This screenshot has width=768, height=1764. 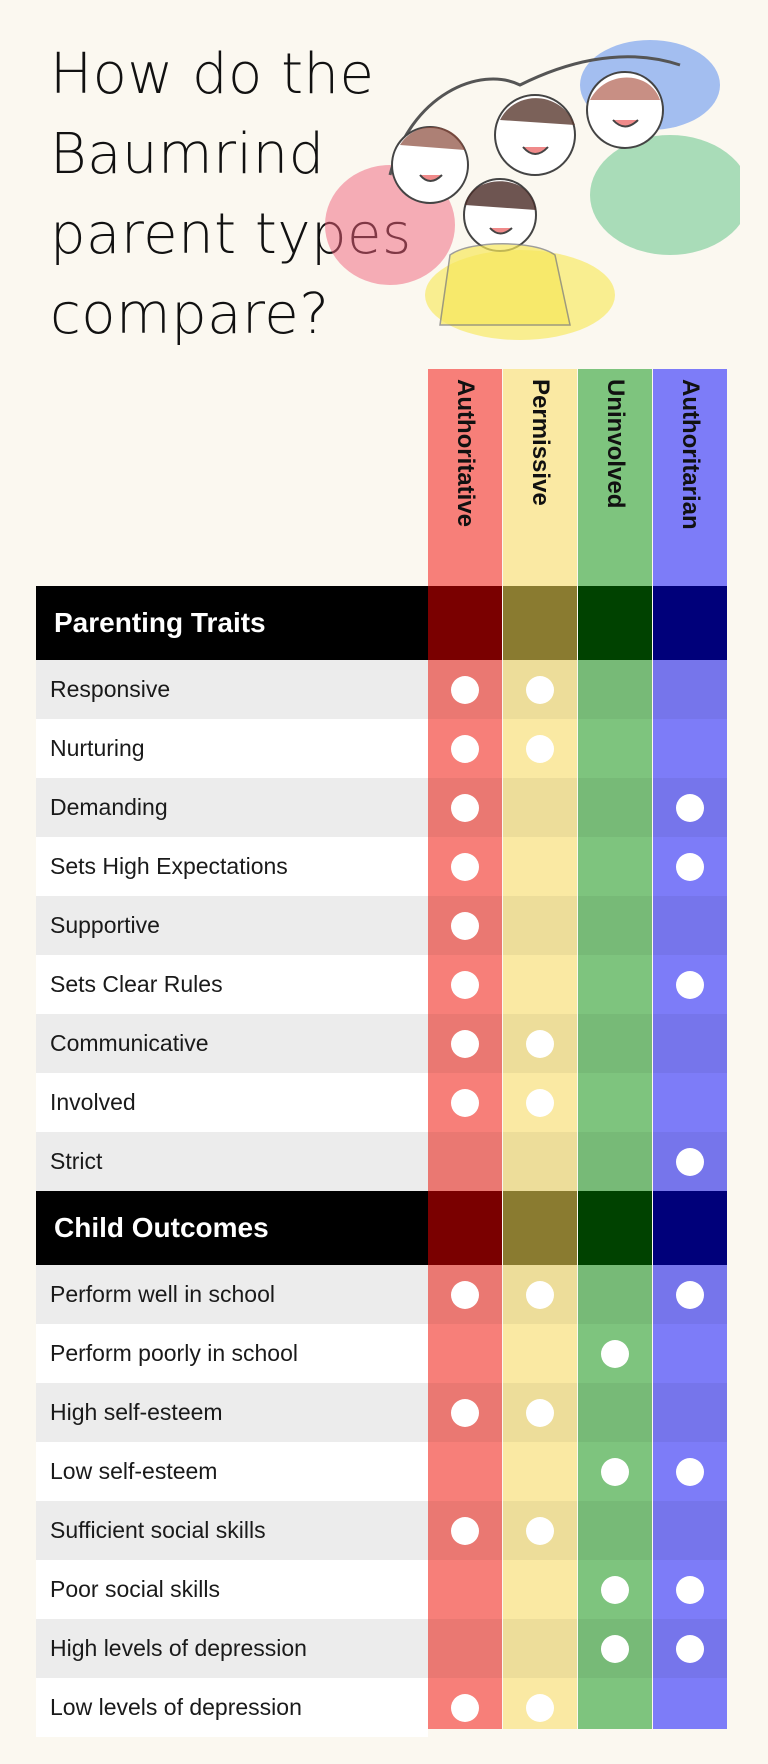 I want to click on section-header: Parenting Traits, so click(x=381, y=623).